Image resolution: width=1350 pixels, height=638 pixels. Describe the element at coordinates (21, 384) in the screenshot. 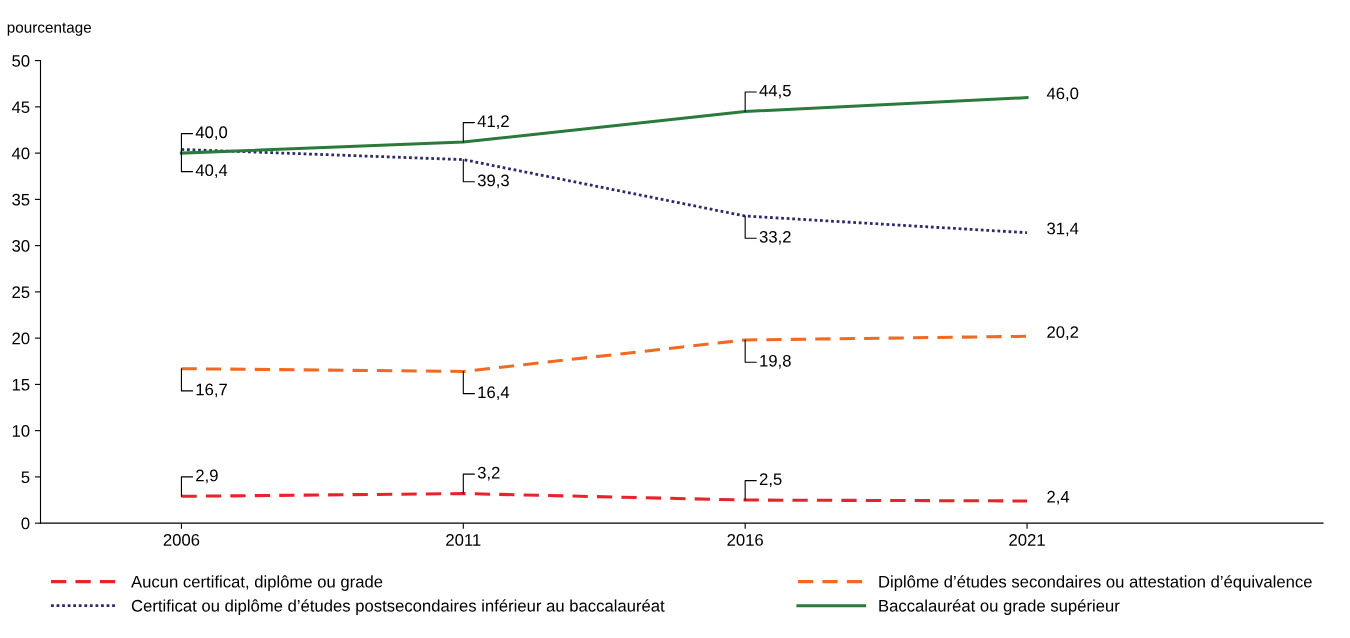

I see `y-tick-label: 15` at that location.